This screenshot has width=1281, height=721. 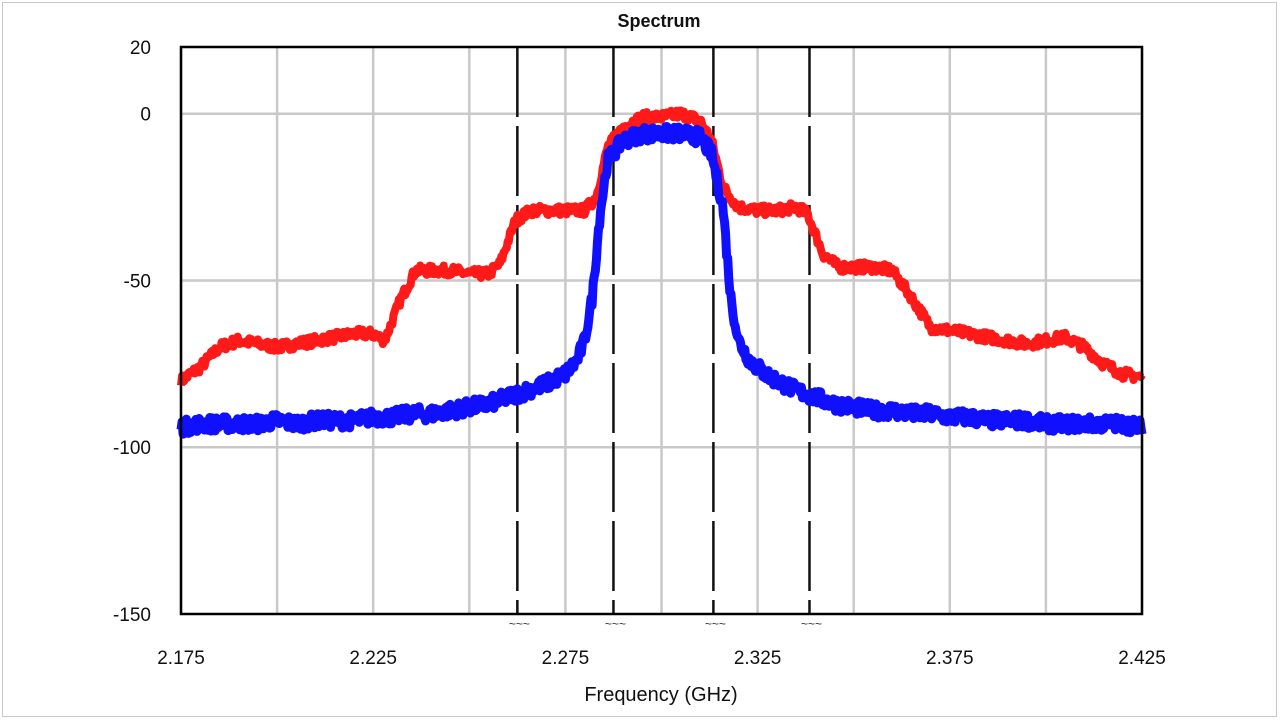 What do you see at coordinates (373, 658) in the screenshot?
I see `x-tick-label: 2.225` at bounding box center [373, 658].